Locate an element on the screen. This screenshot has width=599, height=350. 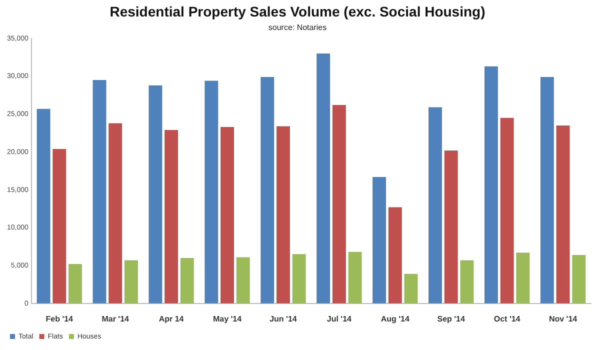
x-tick-label: Nov '14 is located at coordinates (563, 319).